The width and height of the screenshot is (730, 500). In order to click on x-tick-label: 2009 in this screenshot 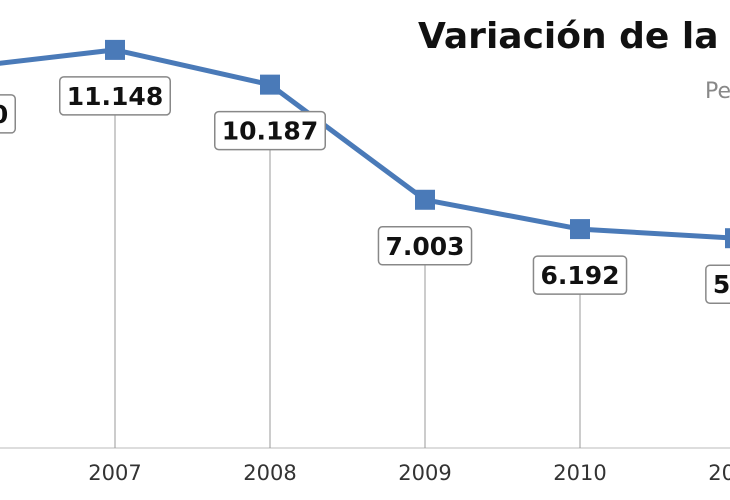, I will do `click(424, 473)`.